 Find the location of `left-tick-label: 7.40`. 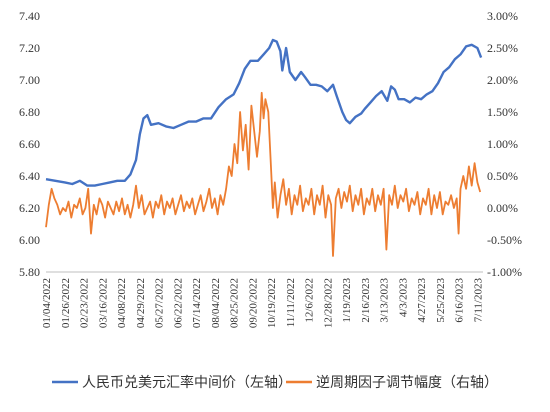

left-tick-label: 7.40 is located at coordinates (29, 16).